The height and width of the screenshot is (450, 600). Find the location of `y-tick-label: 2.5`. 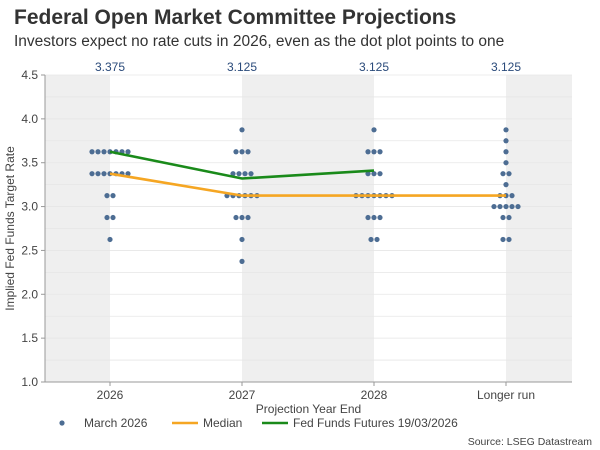

y-tick-label: 2.5 is located at coordinates (29, 250).